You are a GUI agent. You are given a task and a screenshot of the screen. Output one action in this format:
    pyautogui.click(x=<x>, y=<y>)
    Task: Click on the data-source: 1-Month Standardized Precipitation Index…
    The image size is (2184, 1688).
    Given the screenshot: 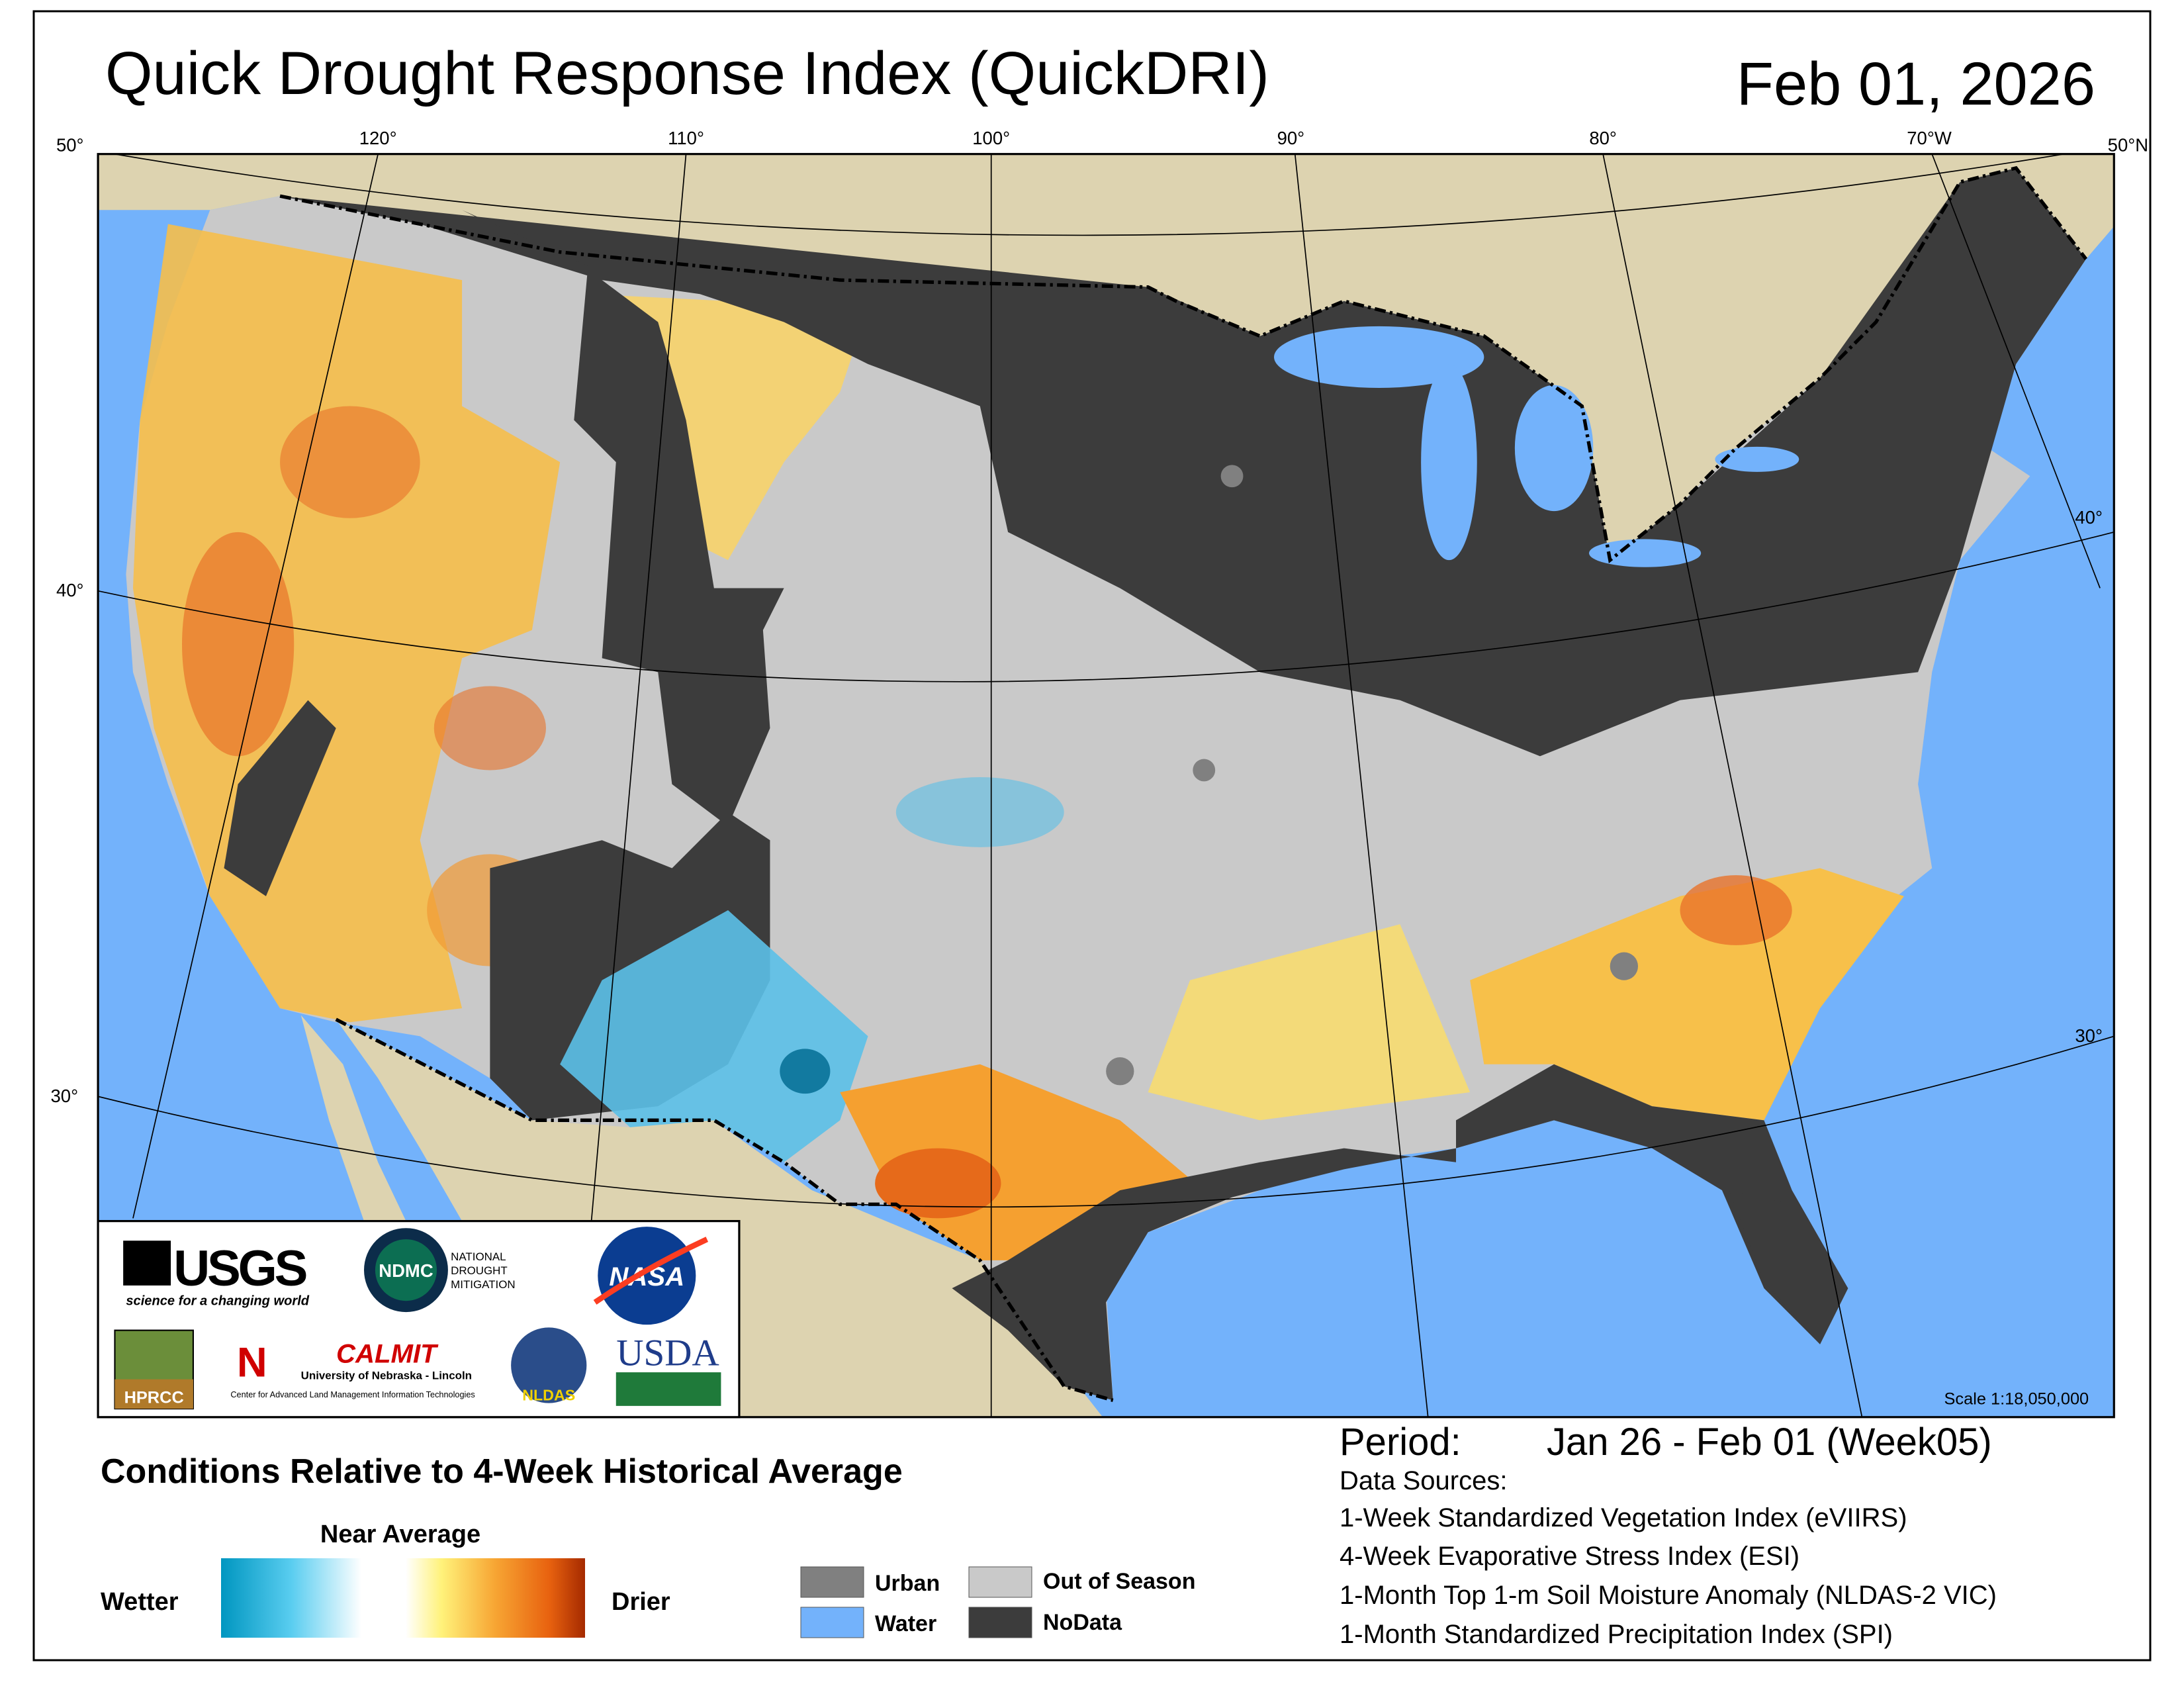 What is the action you would take?
    pyautogui.click(x=1616, y=1634)
    